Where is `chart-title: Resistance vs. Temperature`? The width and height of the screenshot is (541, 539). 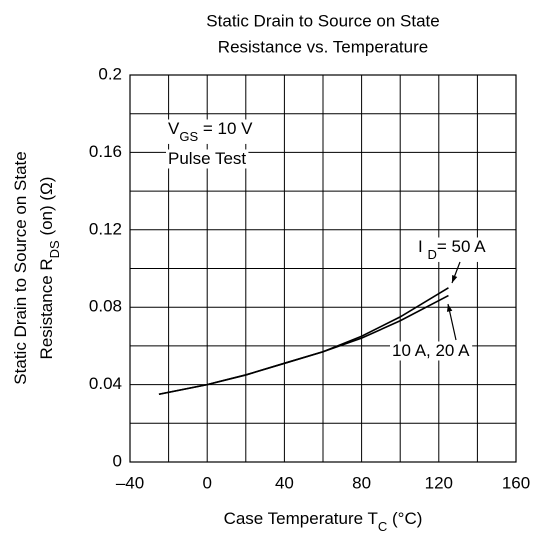
chart-title: Resistance vs. Temperature is located at coordinates (323, 46).